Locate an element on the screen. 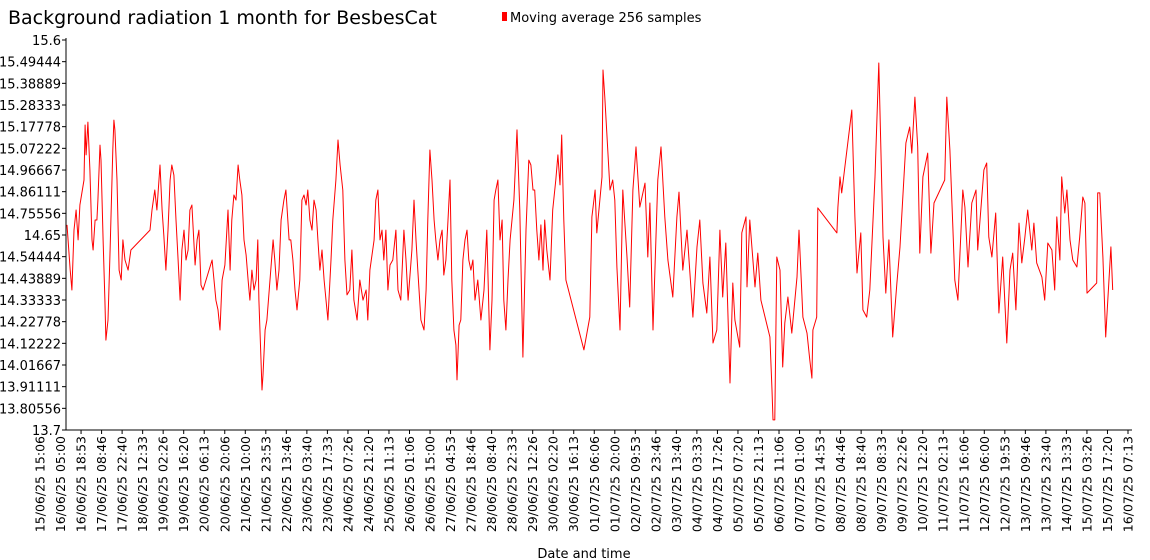 The width and height of the screenshot is (1150, 560). y-tick-label: 13.7 is located at coordinates (46, 431).